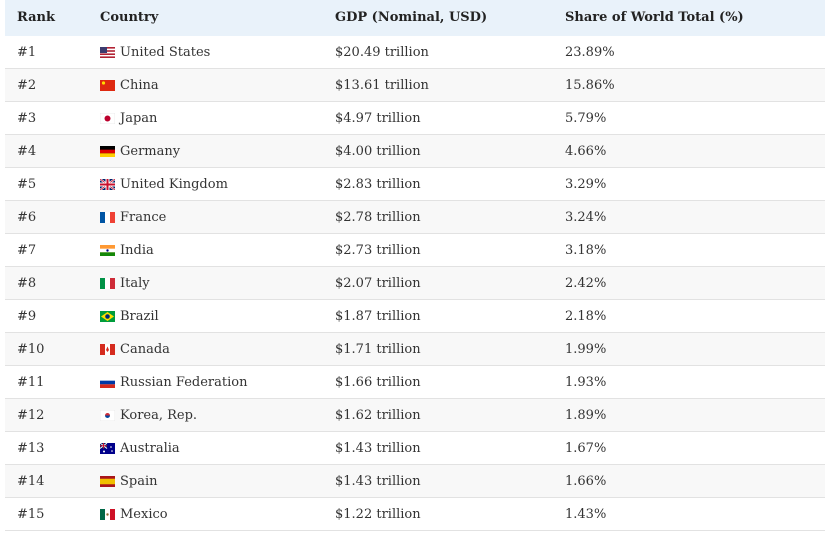  What do you see at coordinates (27, 184) in the screenshot?
I see `rank-cell: #5` at bounding box center [27, 184].